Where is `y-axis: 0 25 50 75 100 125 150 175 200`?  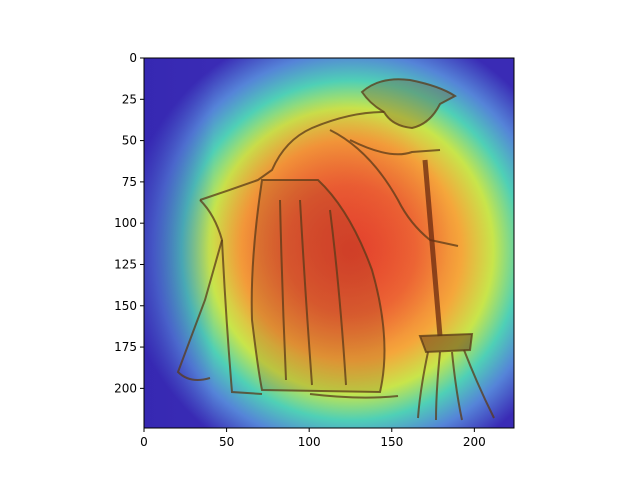 y-axis: 0 25 50 75 100 125 150 175 200 is located at coordinates (129, 223).